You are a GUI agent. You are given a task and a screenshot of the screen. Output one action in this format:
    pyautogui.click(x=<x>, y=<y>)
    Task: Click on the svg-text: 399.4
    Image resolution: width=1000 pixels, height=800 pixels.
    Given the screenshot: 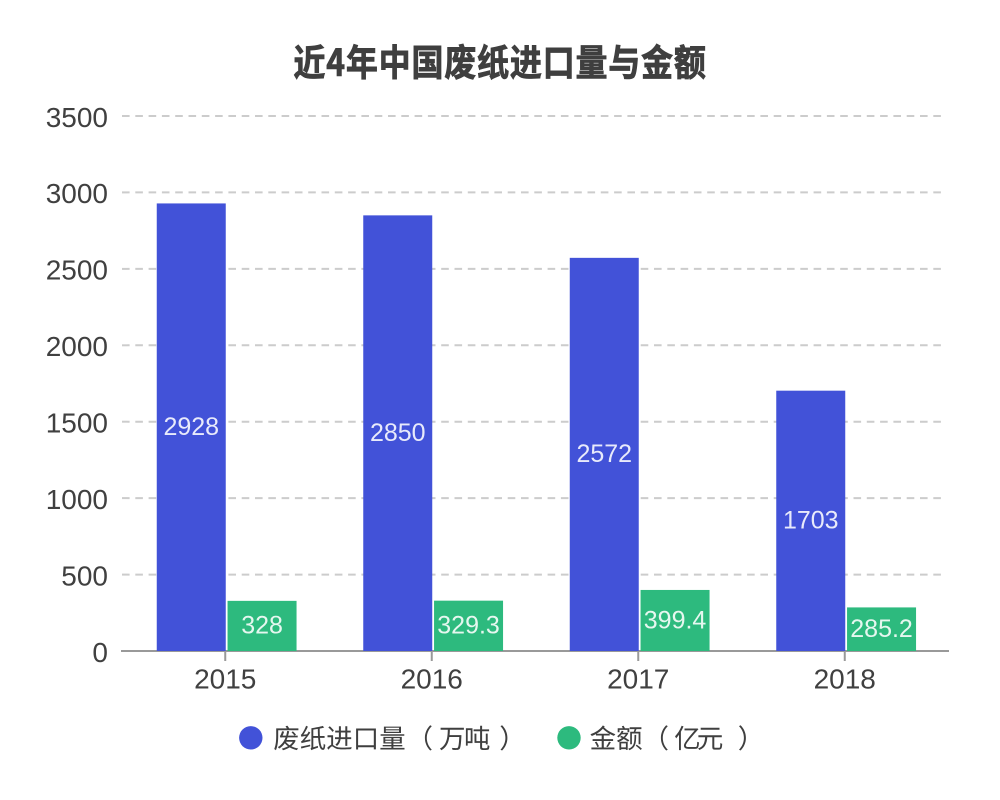 What is the action you would take?
    pyautogui.click(x=675, y=620)
    